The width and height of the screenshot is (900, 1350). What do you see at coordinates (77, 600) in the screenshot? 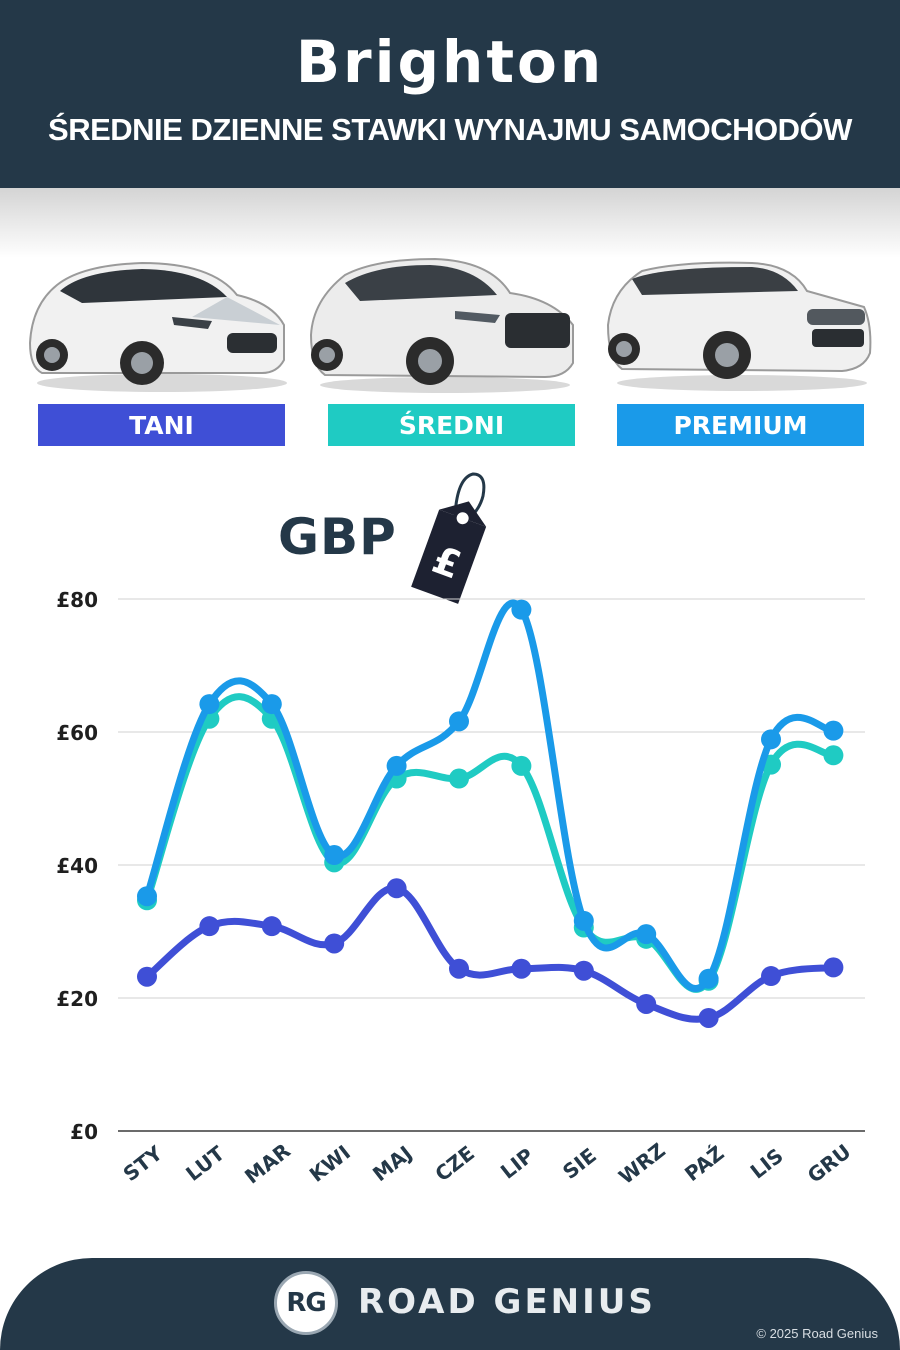
I see `y-tick-label: £80` at bounding box center [77, 600].